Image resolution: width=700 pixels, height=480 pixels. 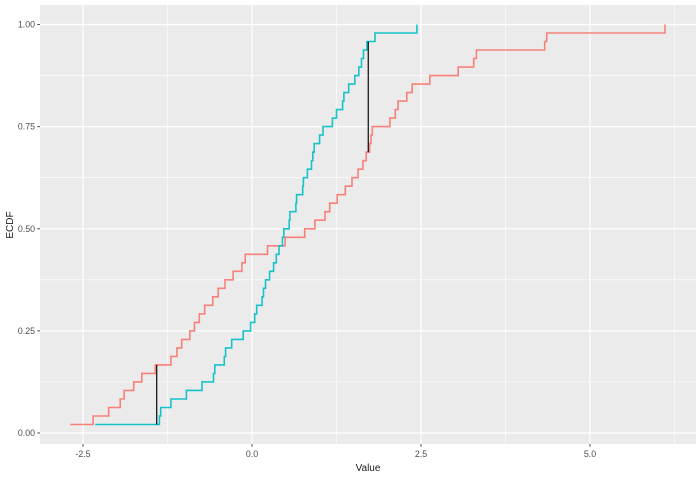 What do you see at coordinates (590, 454) in the screenshot?
I see `x-tick-label: 5.0` at bounding box center [590, 454].